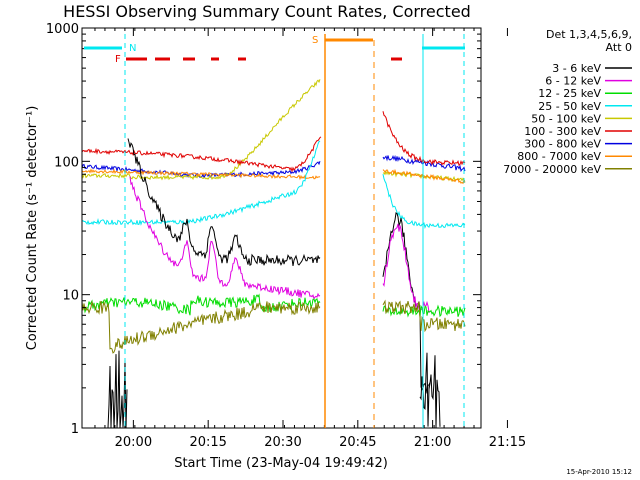  I want to click on y-tick-label: 1000, so click(62, 29).